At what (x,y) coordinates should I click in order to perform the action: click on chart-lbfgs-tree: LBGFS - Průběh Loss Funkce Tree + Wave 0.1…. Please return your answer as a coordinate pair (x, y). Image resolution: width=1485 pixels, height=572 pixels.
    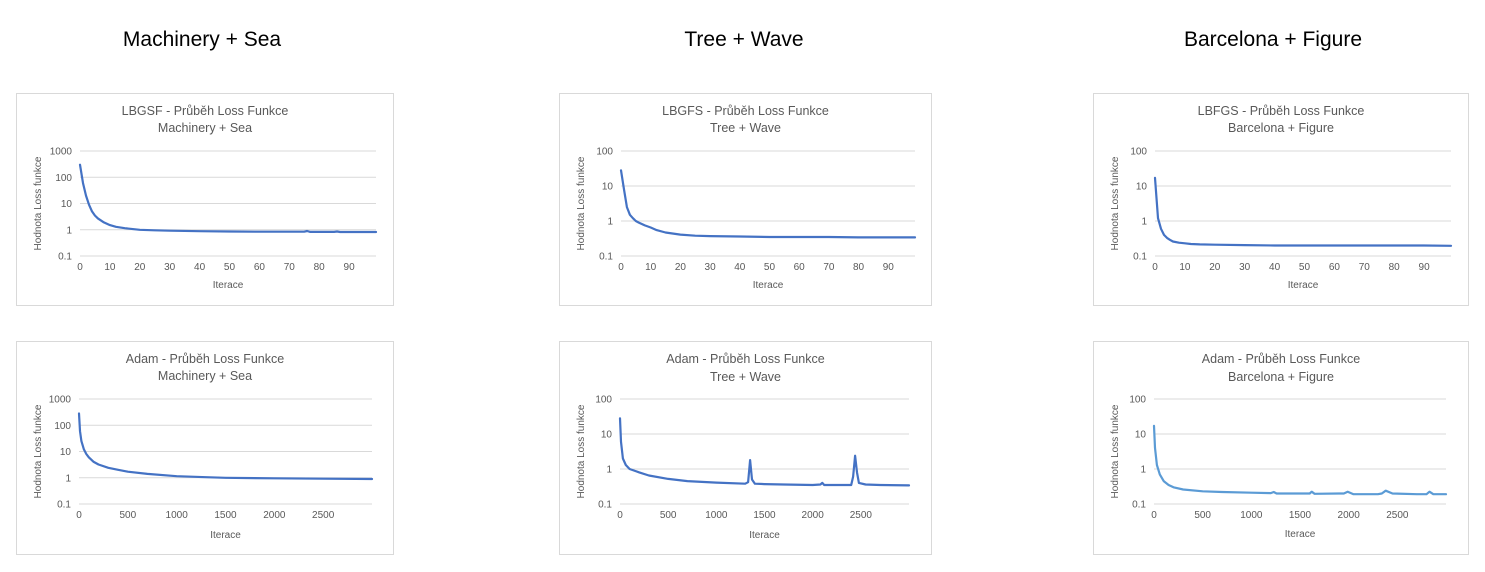
    Looking at the image, I should click on (746, 197).